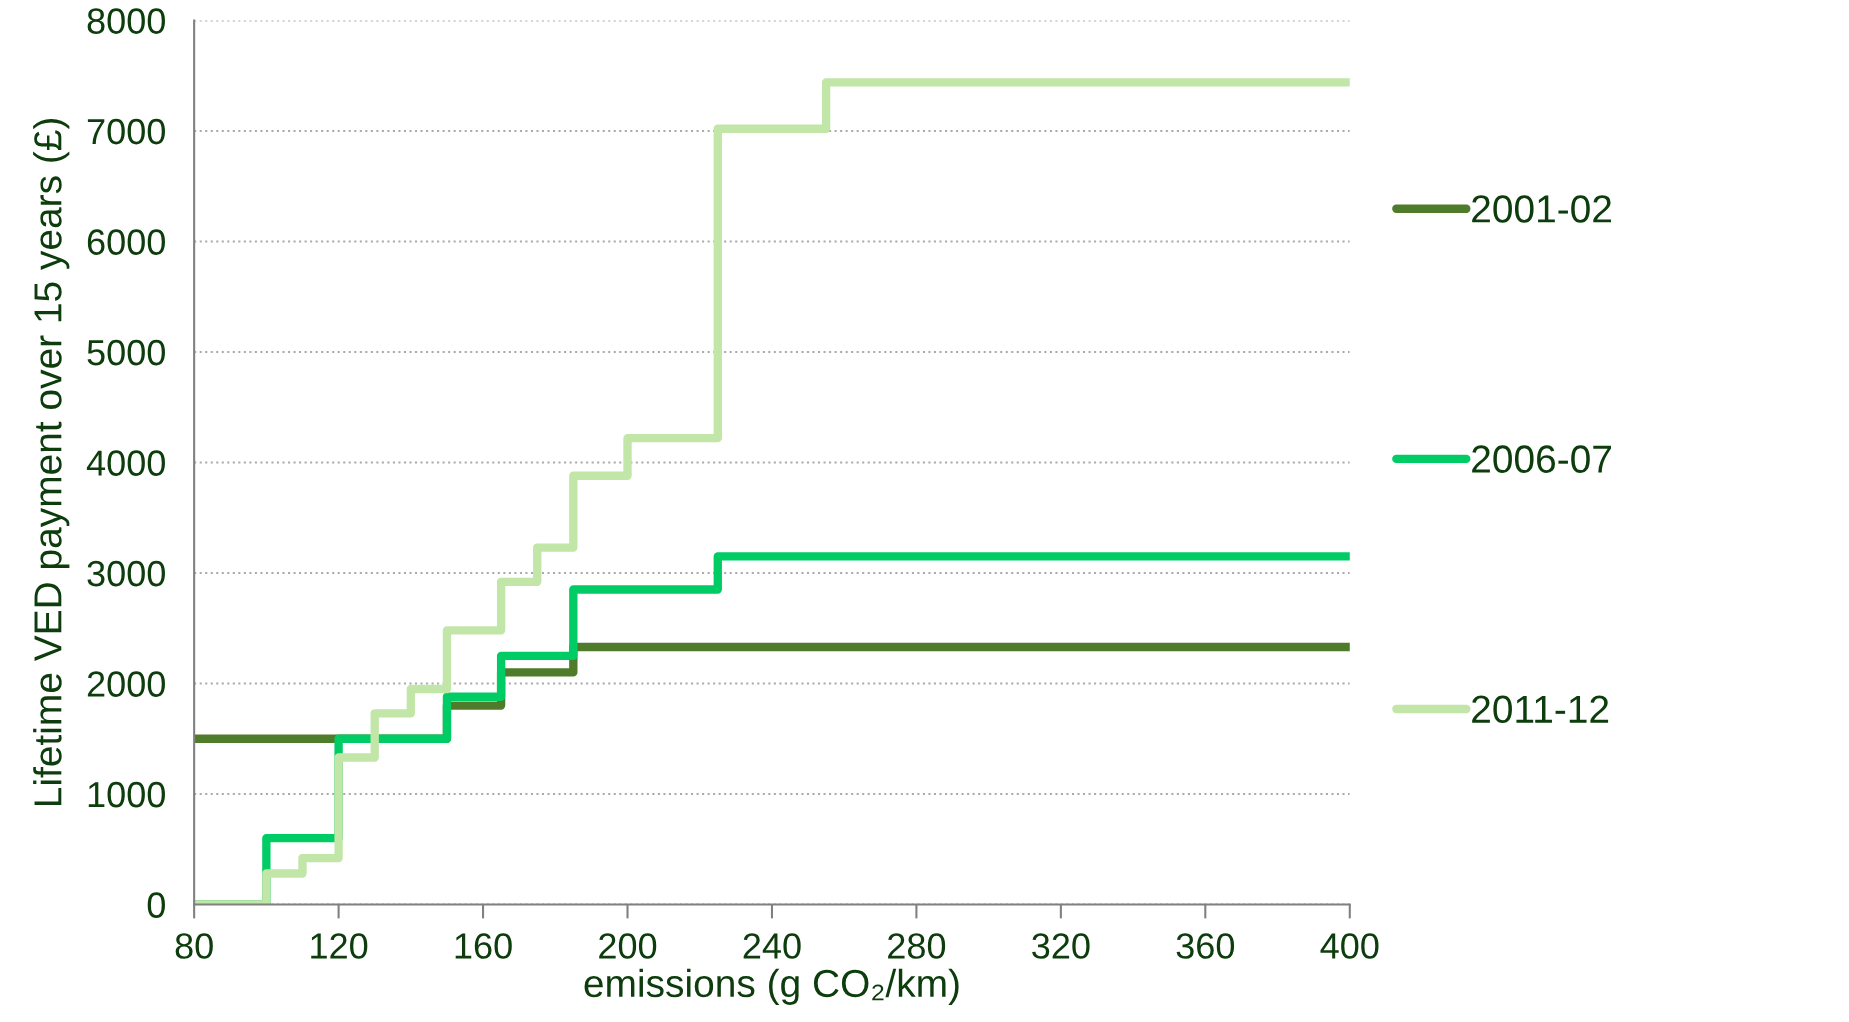  What do you see at coordinates (917, 946) in the screenshot?
I see `x-tick-label: 280` at bounding box center [917, 946].